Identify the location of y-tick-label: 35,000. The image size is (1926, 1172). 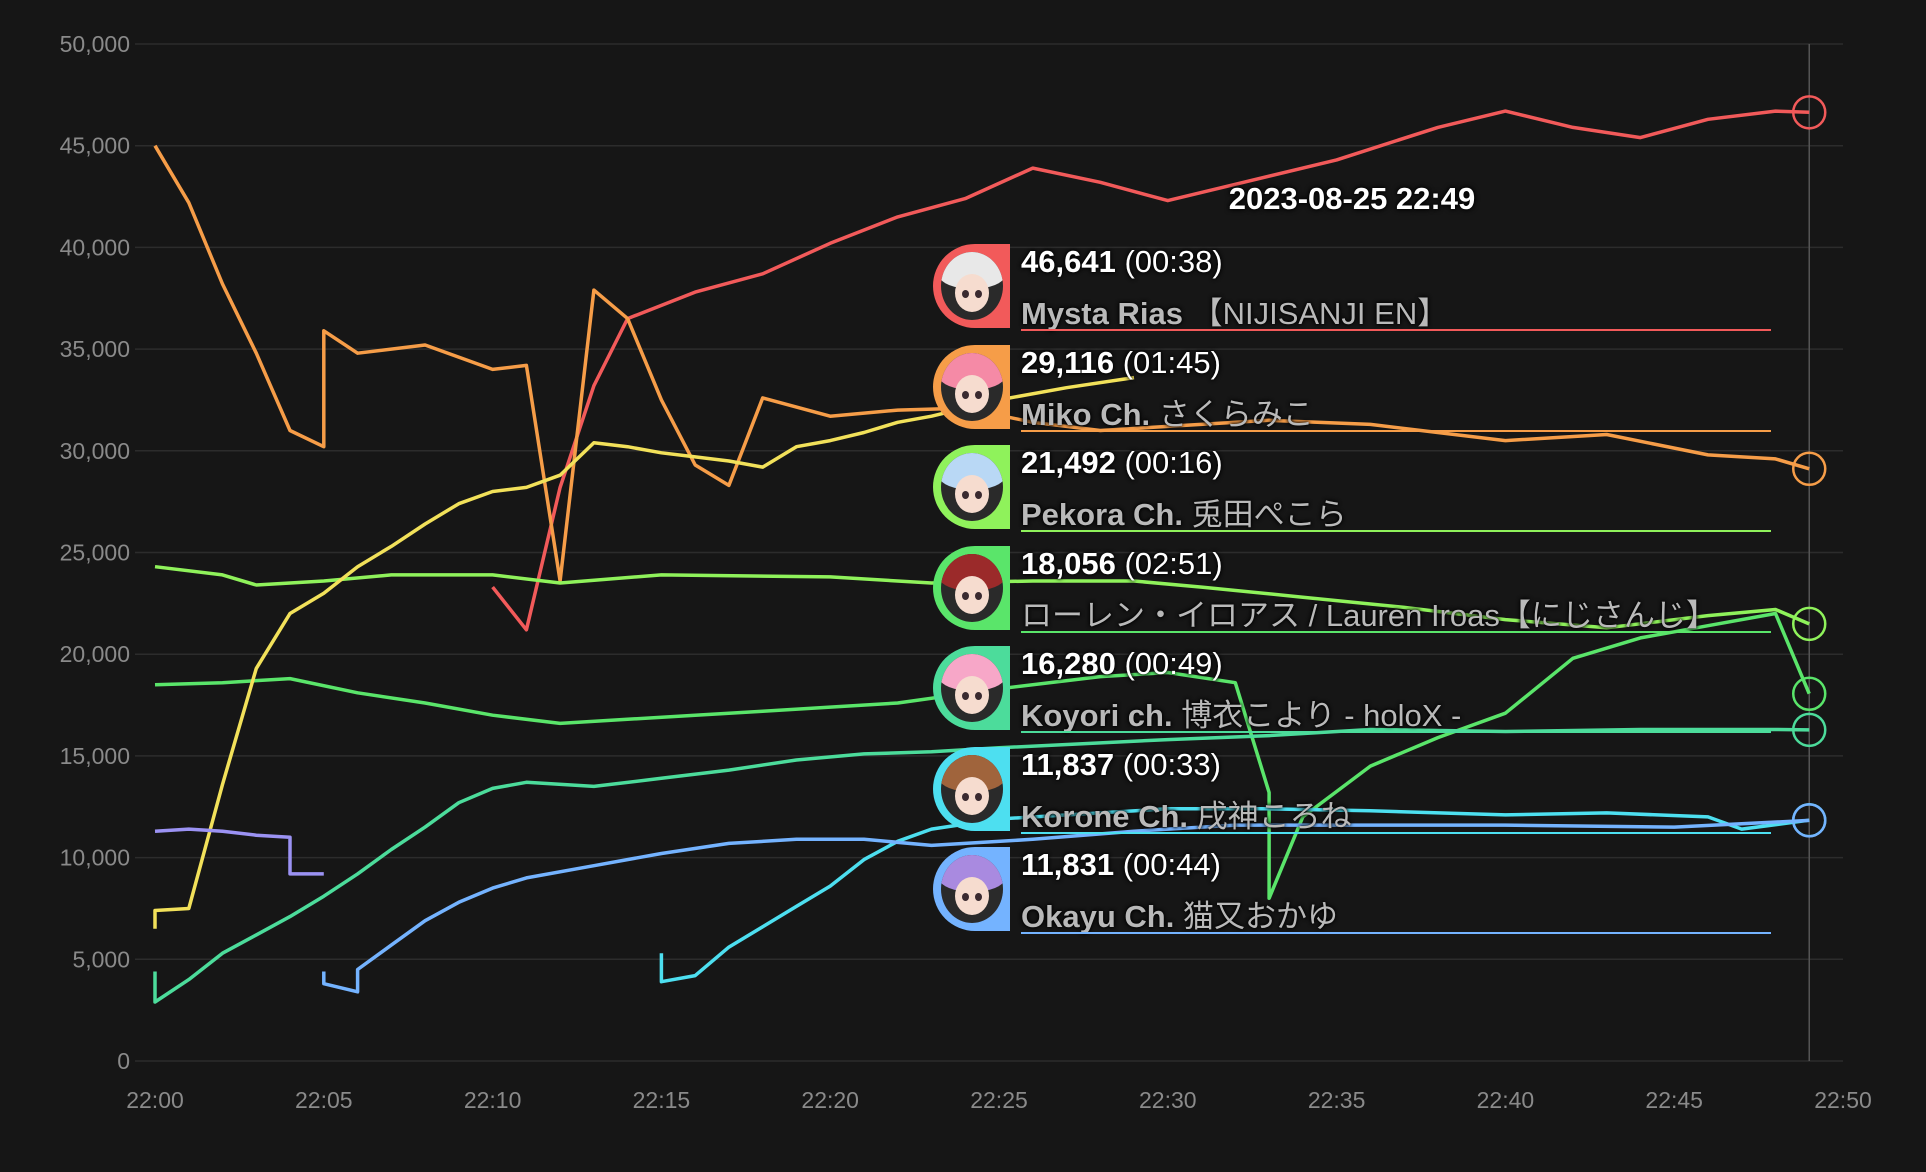
(95, 349).